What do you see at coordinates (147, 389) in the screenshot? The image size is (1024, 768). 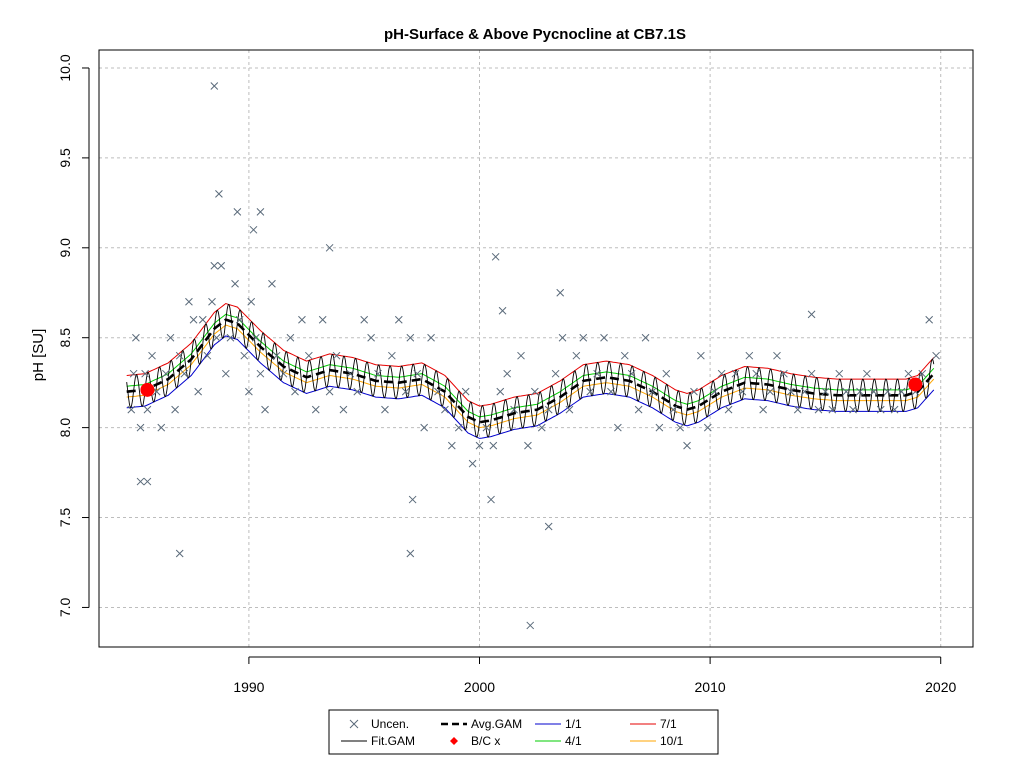 I see `bc-point` at bounding box center [147, 389].